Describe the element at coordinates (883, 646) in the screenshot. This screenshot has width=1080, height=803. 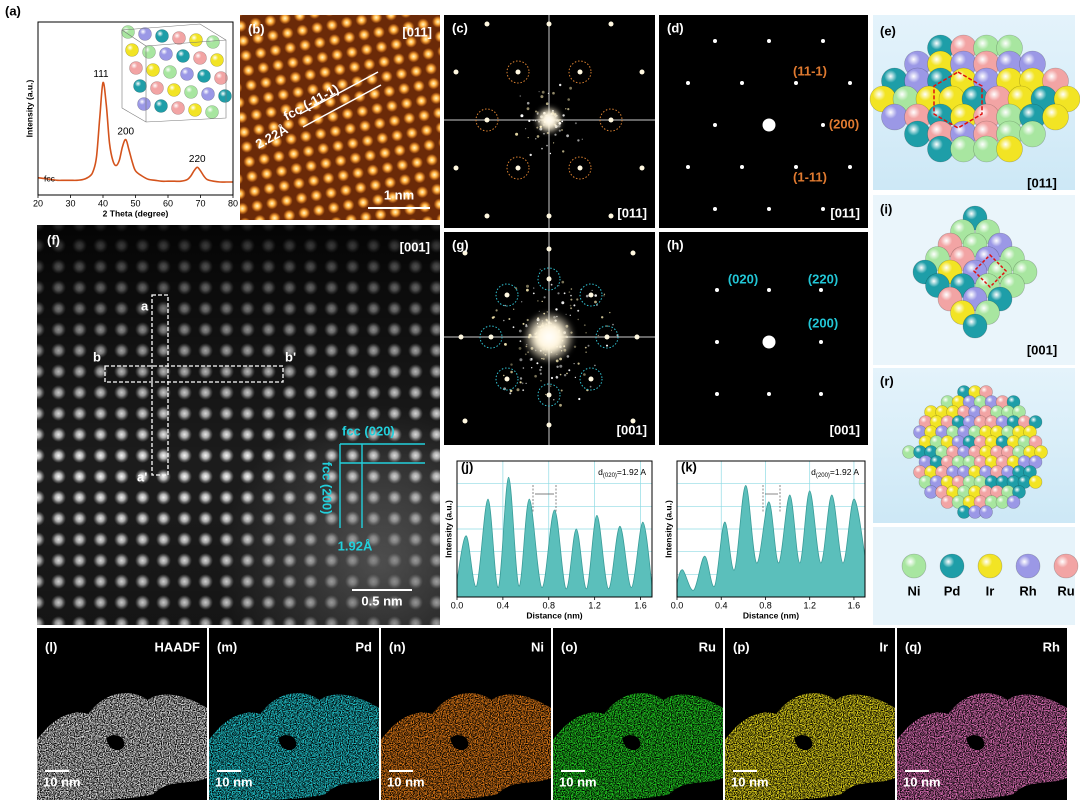
I see `element-label: Ir` at that location.